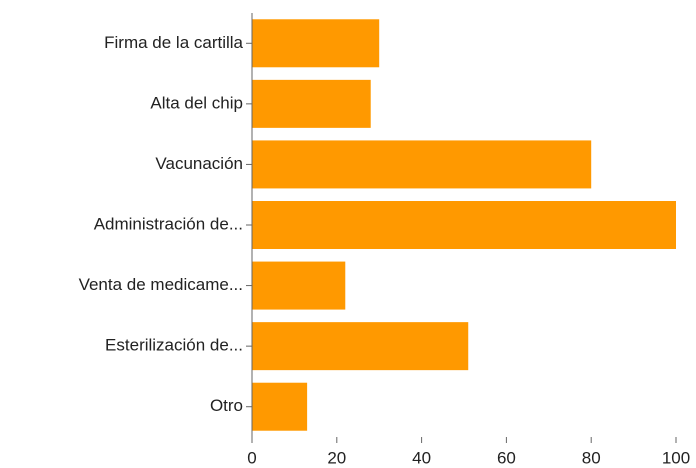  Describe the element at coordinates (676, 457) in the screenshot. I see `x-tick-label: 100` at that location.